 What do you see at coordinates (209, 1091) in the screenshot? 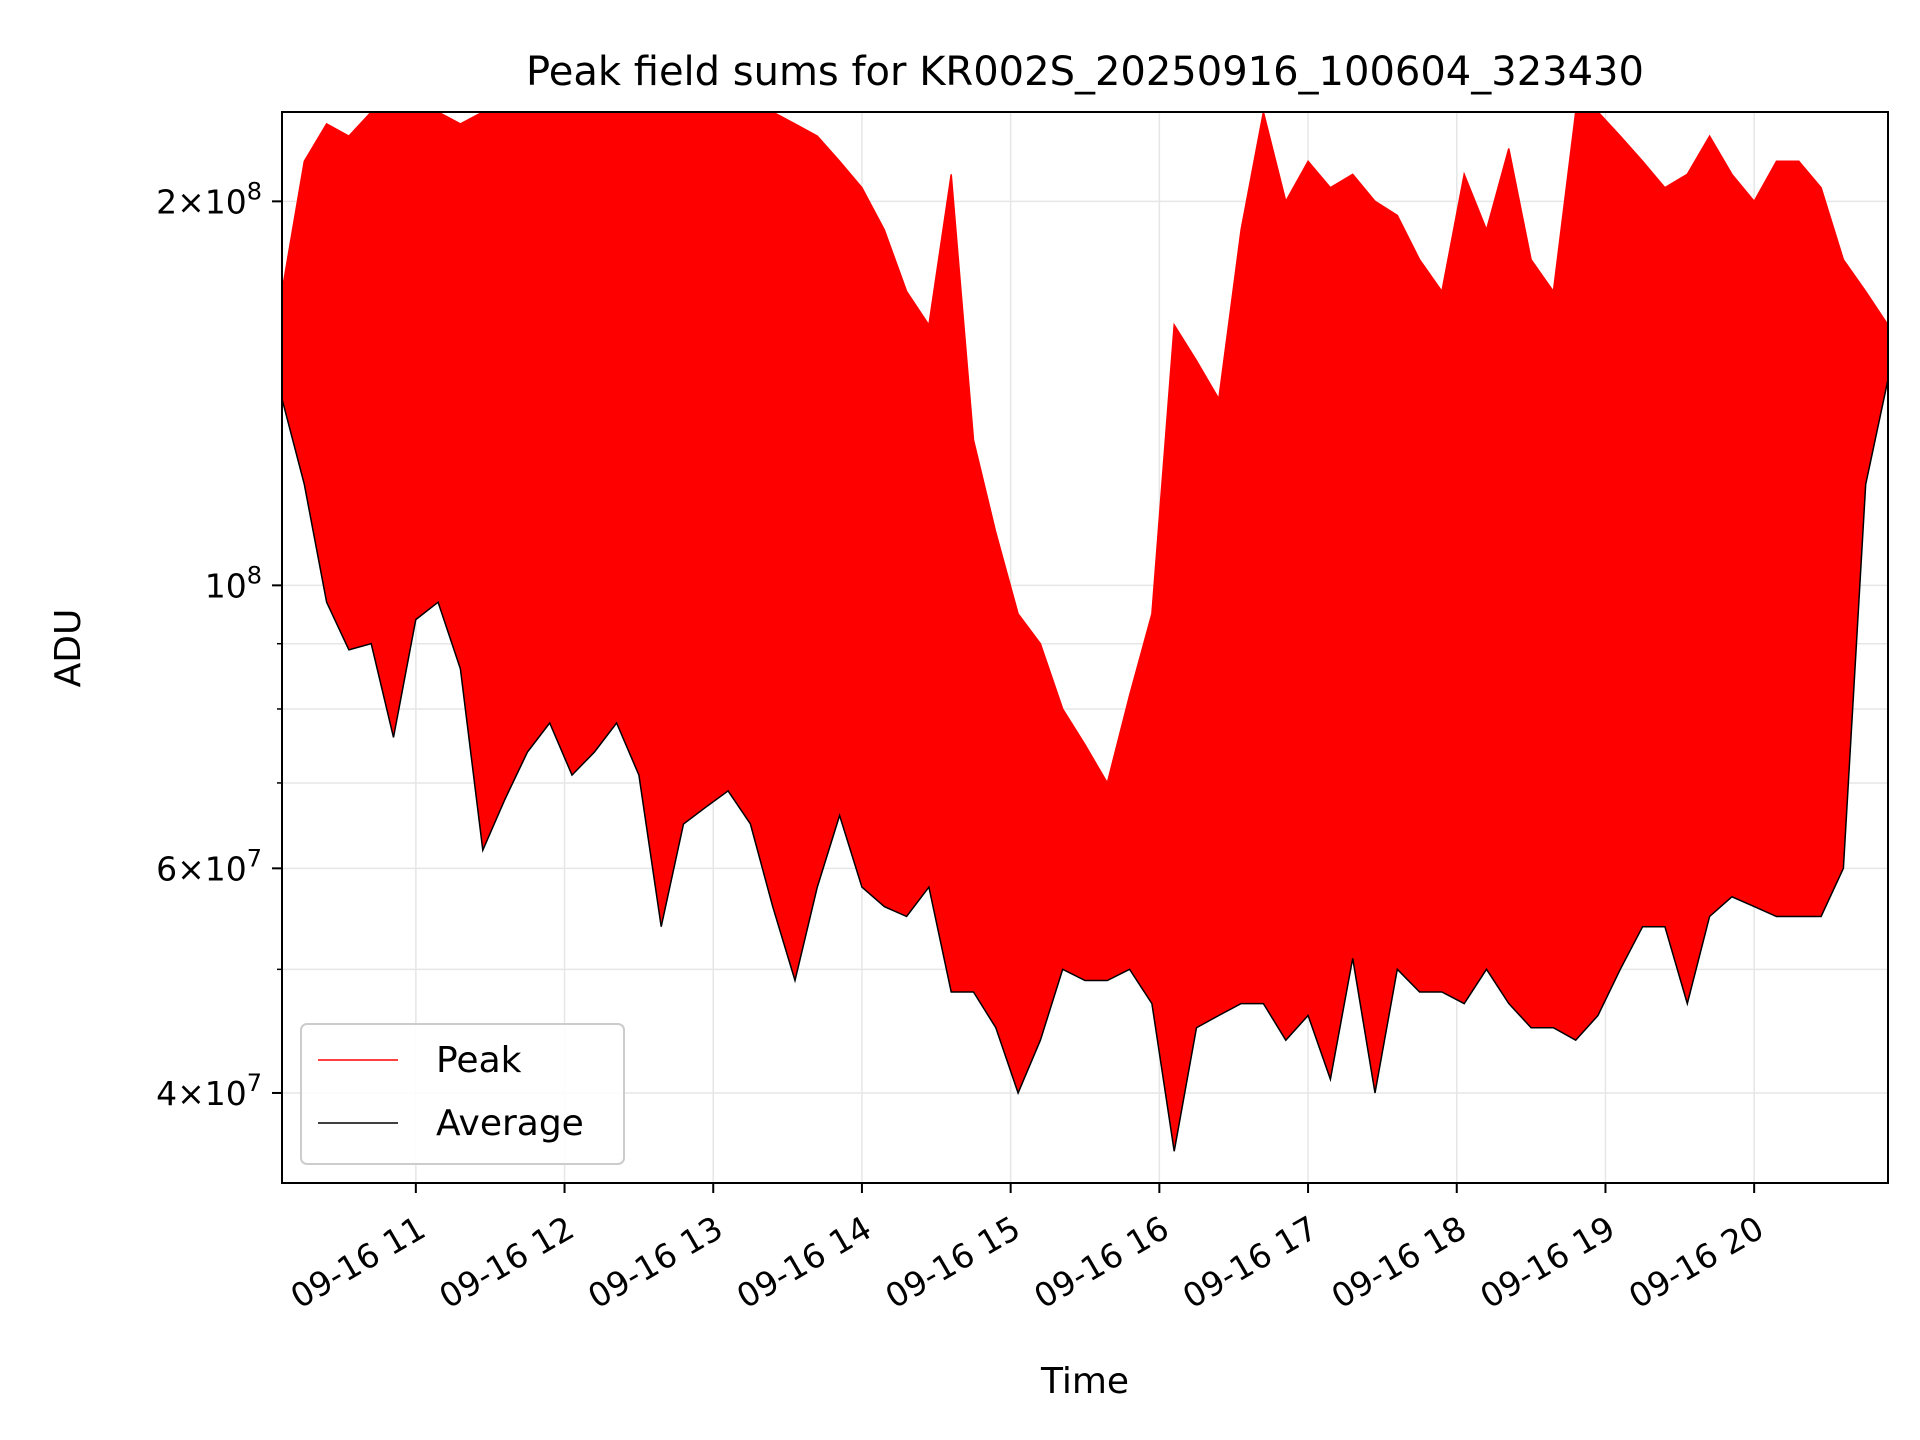
I see `y-tick-label: 4×107` at bounding box center [209, 1091].